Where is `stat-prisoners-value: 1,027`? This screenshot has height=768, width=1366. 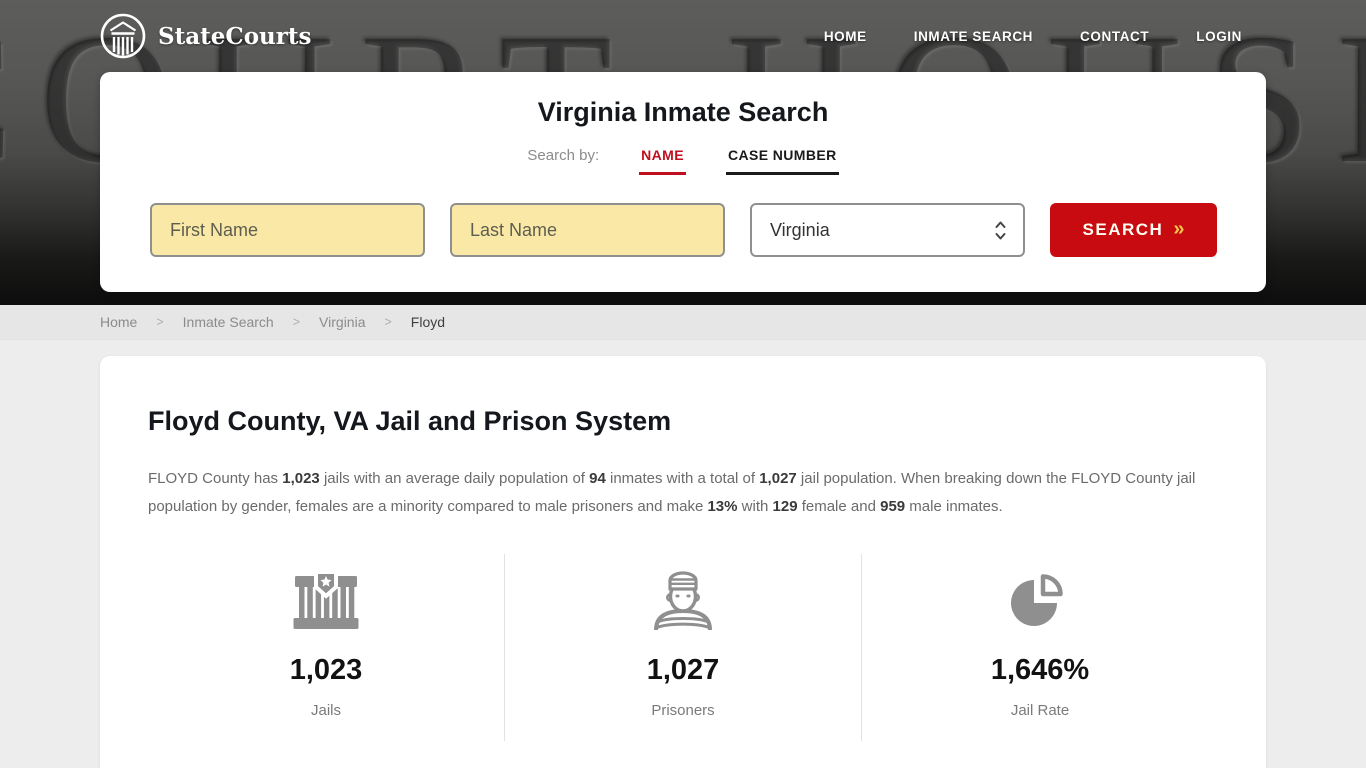 stat-prisoners-value: 1,027 is located at coordinates (683, 670).